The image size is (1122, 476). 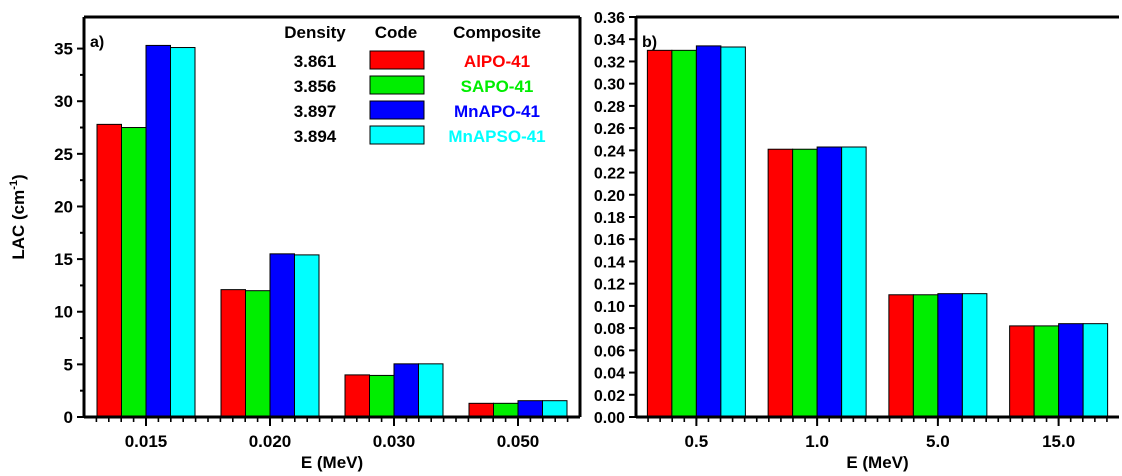 What do you see at coordinates (315, 61) in the screenshot?
I see `legend-density-value: 3.861` at bounding box center [315, 61].